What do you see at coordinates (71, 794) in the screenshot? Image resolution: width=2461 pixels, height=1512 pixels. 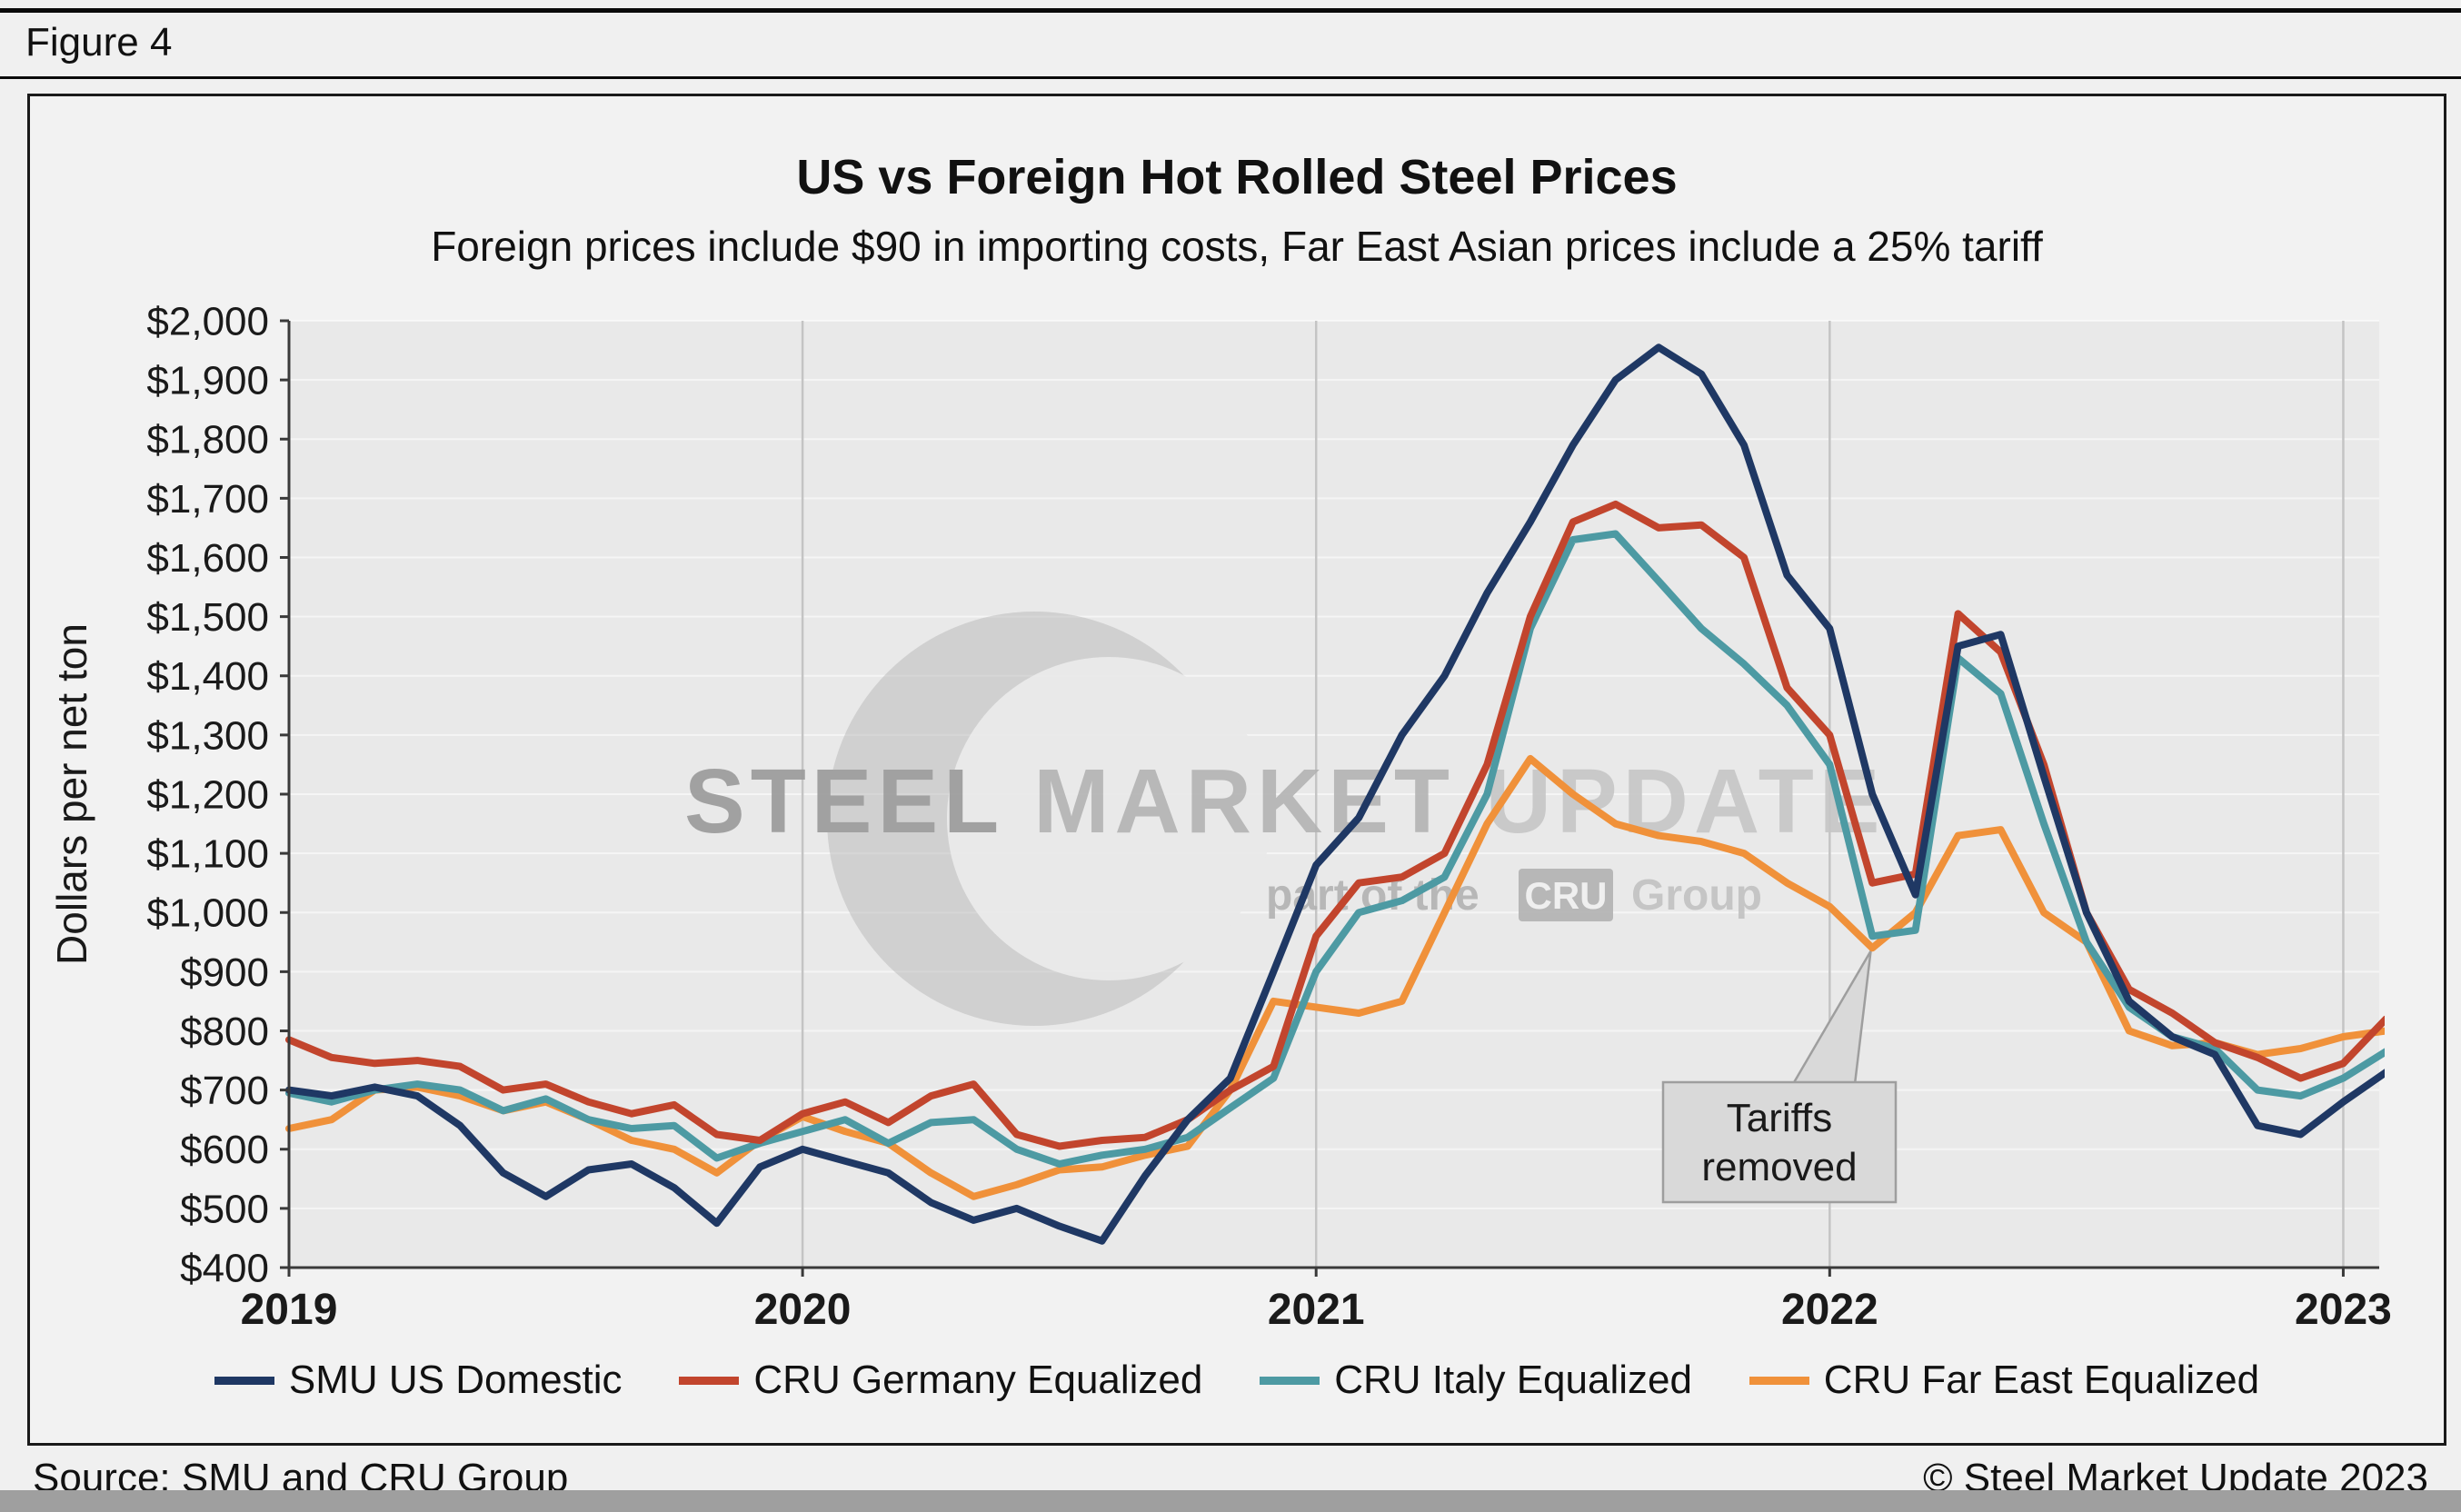 I see `y-axis-title: Dollars per net ton` at bounding box center [71, 794].